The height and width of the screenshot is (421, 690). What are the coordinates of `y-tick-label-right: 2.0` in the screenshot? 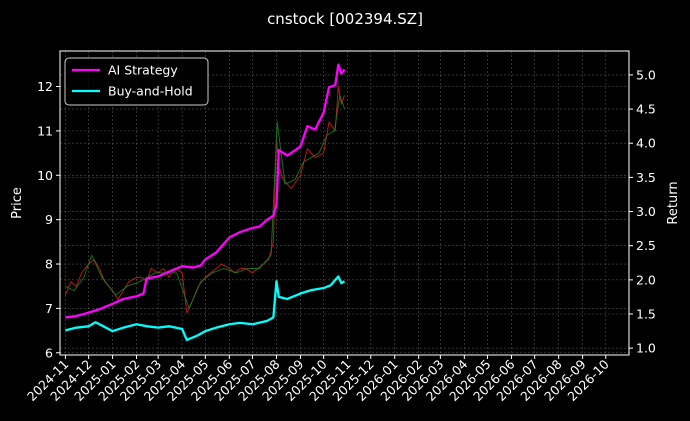 It's located at (646, 279).